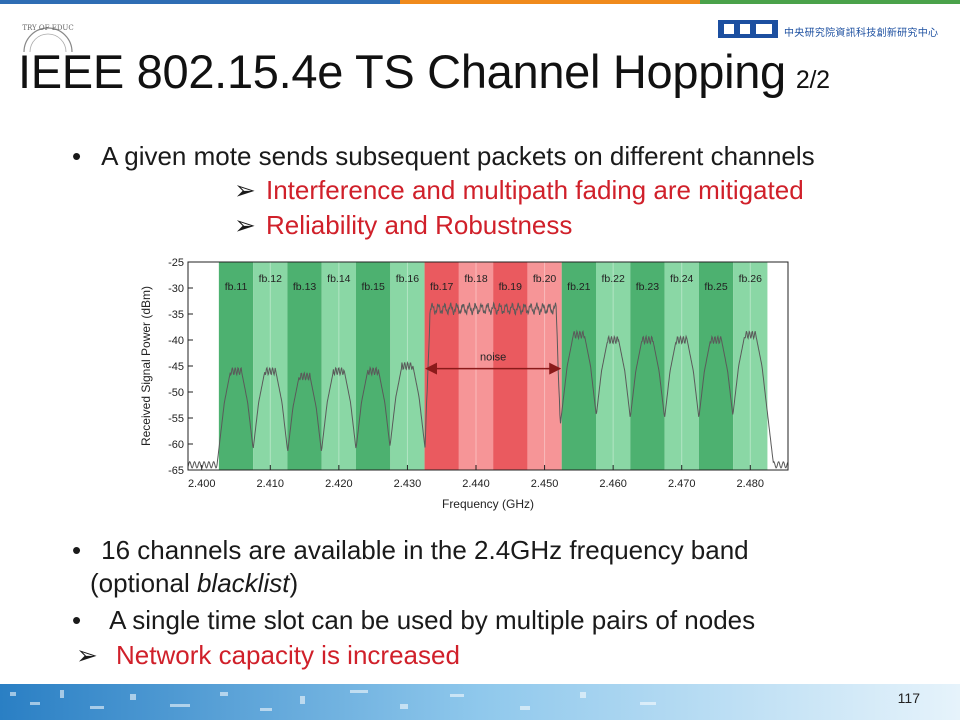 The height and width of the screenshot is (720, 960). What do you see at coordinates (176, 393) in the screenshot?
I see `y-tick-label: -50` at bounding box center [176, 393].